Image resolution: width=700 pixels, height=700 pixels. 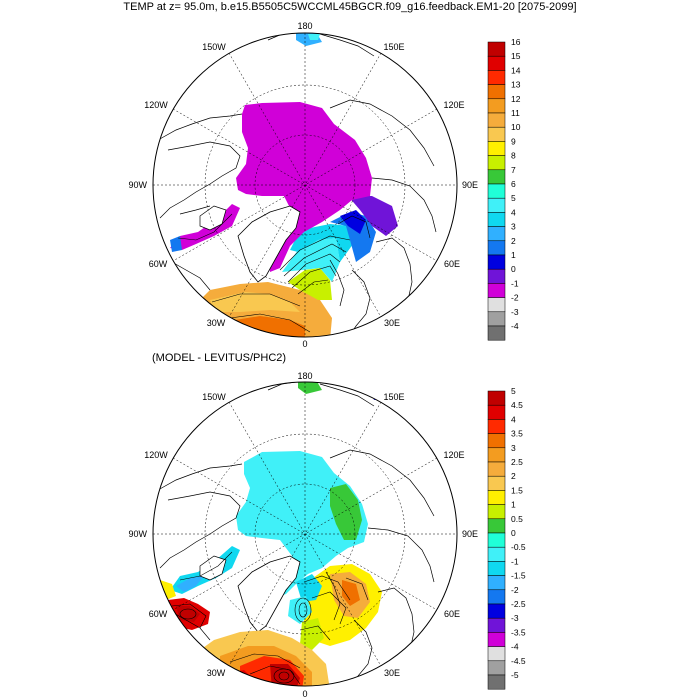 I want to click on bottom-colorbar-label: 3, so click(x=513, y=448).